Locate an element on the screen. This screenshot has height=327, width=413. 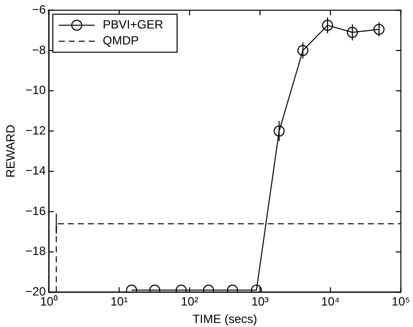
y-axis-title: REWARD is located at coordinates (11, 151).